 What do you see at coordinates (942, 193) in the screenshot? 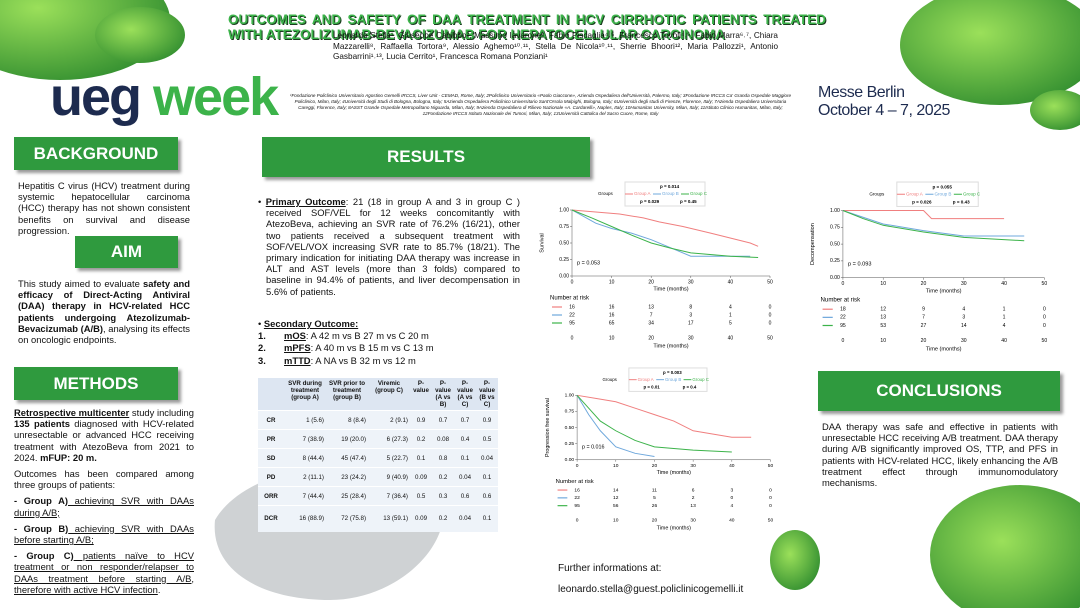
I see `legend-label: Group B` at bounding box center [942, 193].